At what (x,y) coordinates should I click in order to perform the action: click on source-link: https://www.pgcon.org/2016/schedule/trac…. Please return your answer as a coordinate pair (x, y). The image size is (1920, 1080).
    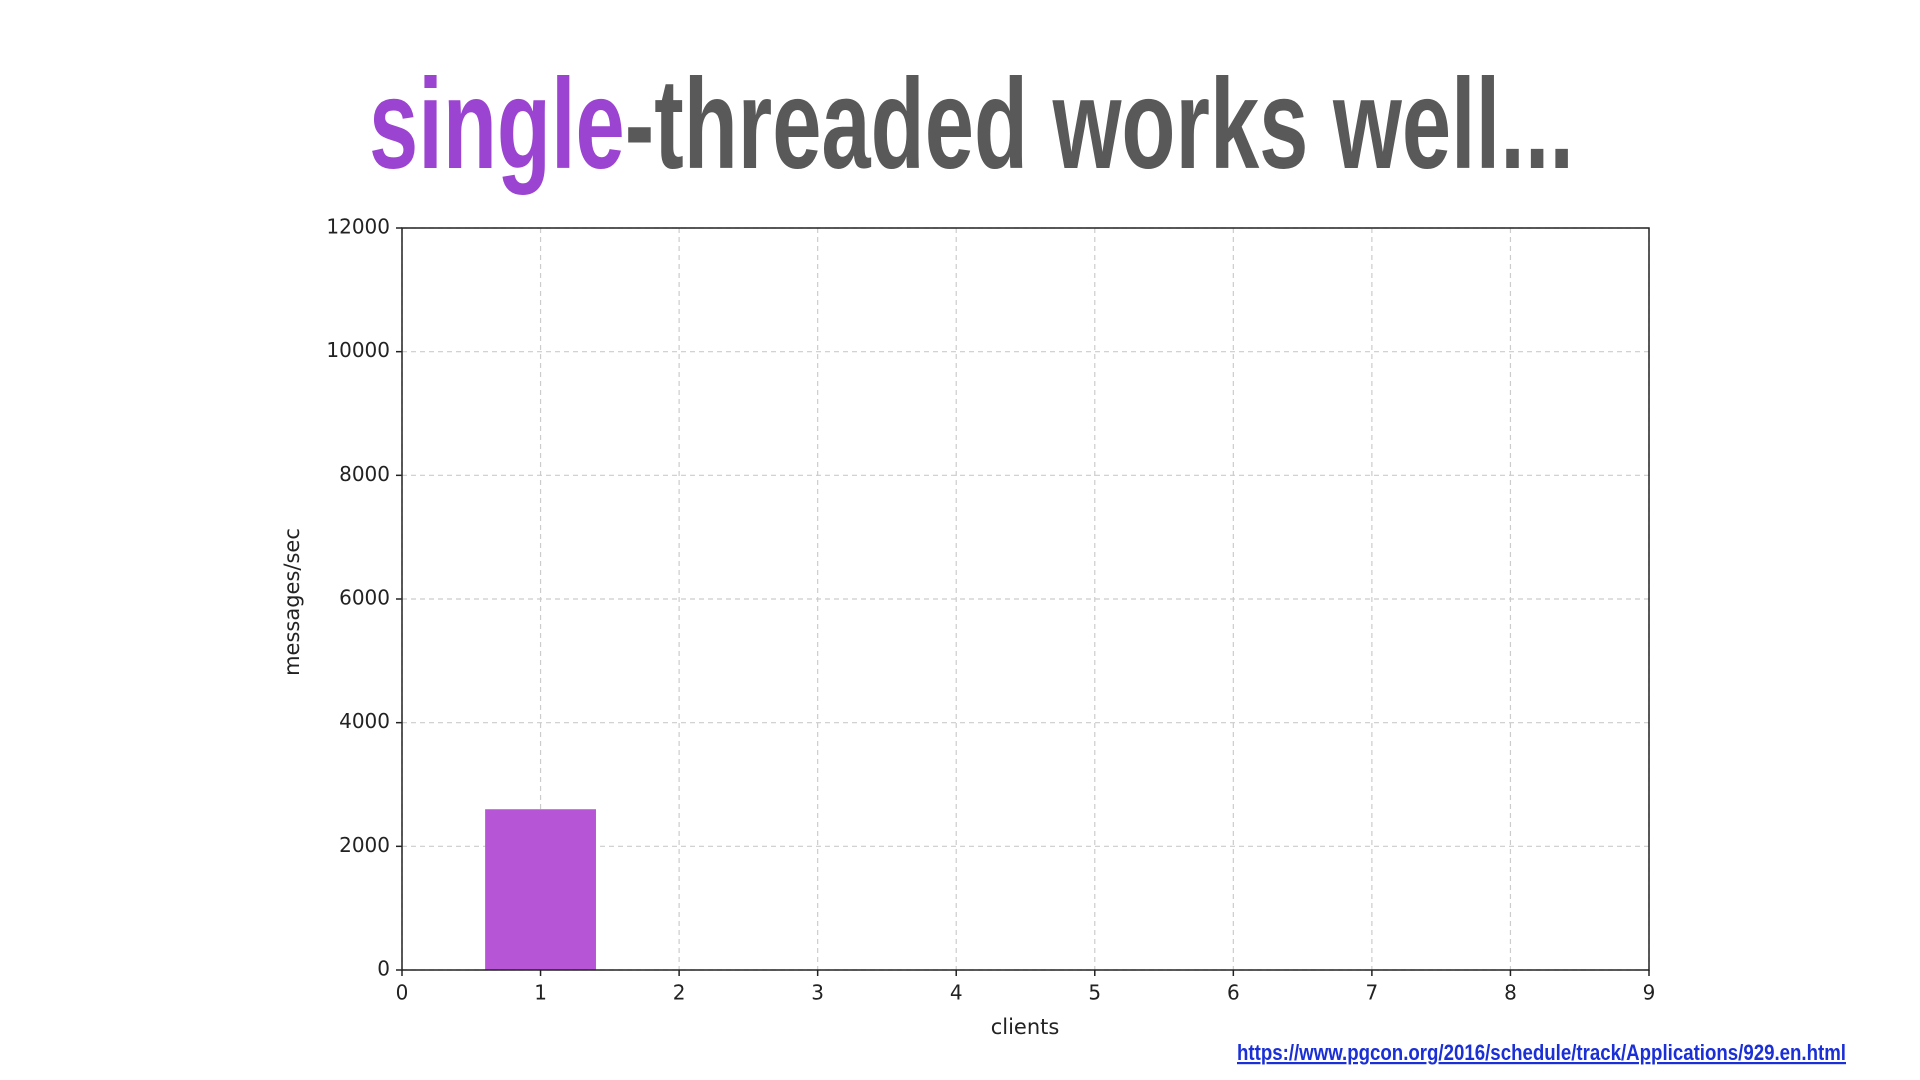
    Looking at the image, I should click on (1541, 1052).